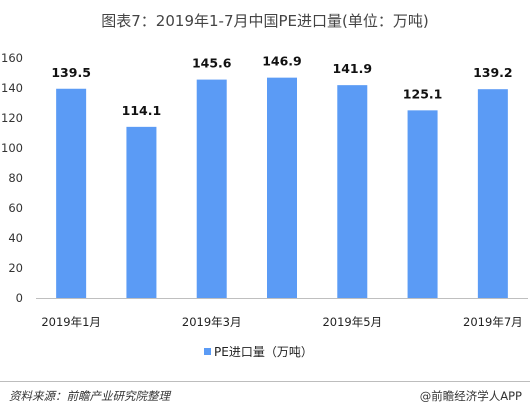 This screenshot has width=530, height=407. I want to click on legend-swatch, so click(207, 351).